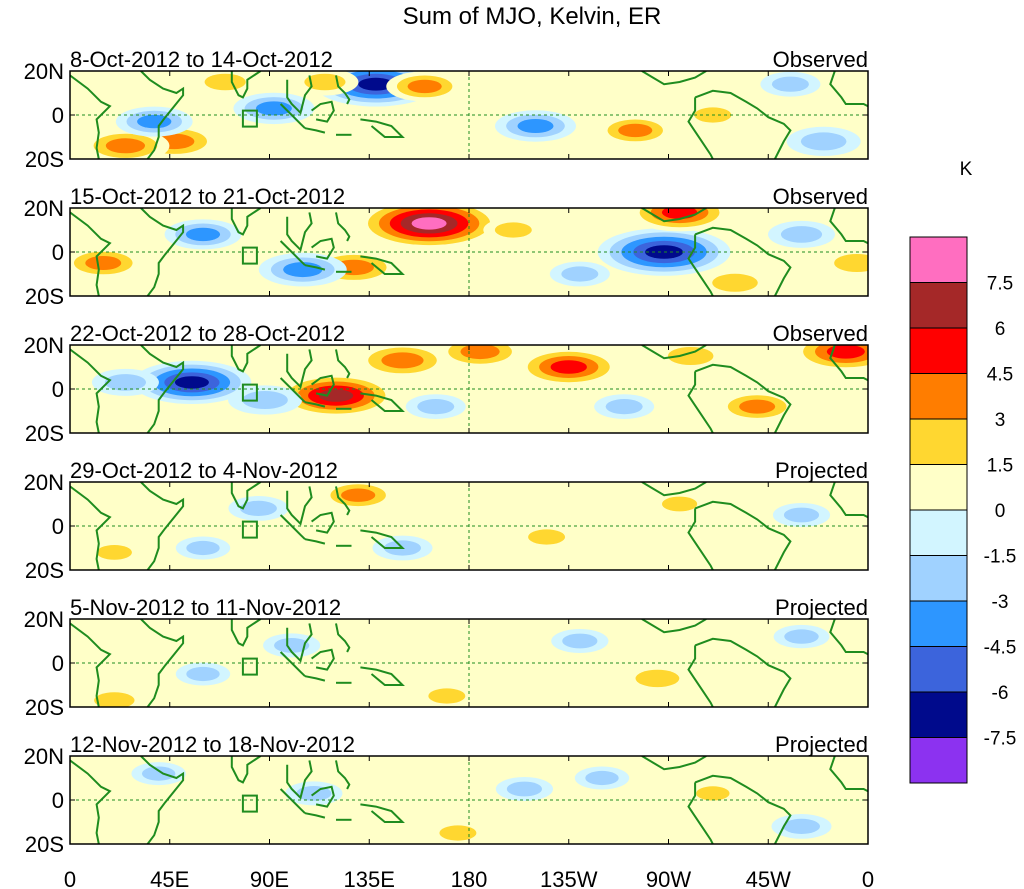 This screenshot has width=1024, height=889. I want to click on x-tick-label: 45W, so click(768, 878).